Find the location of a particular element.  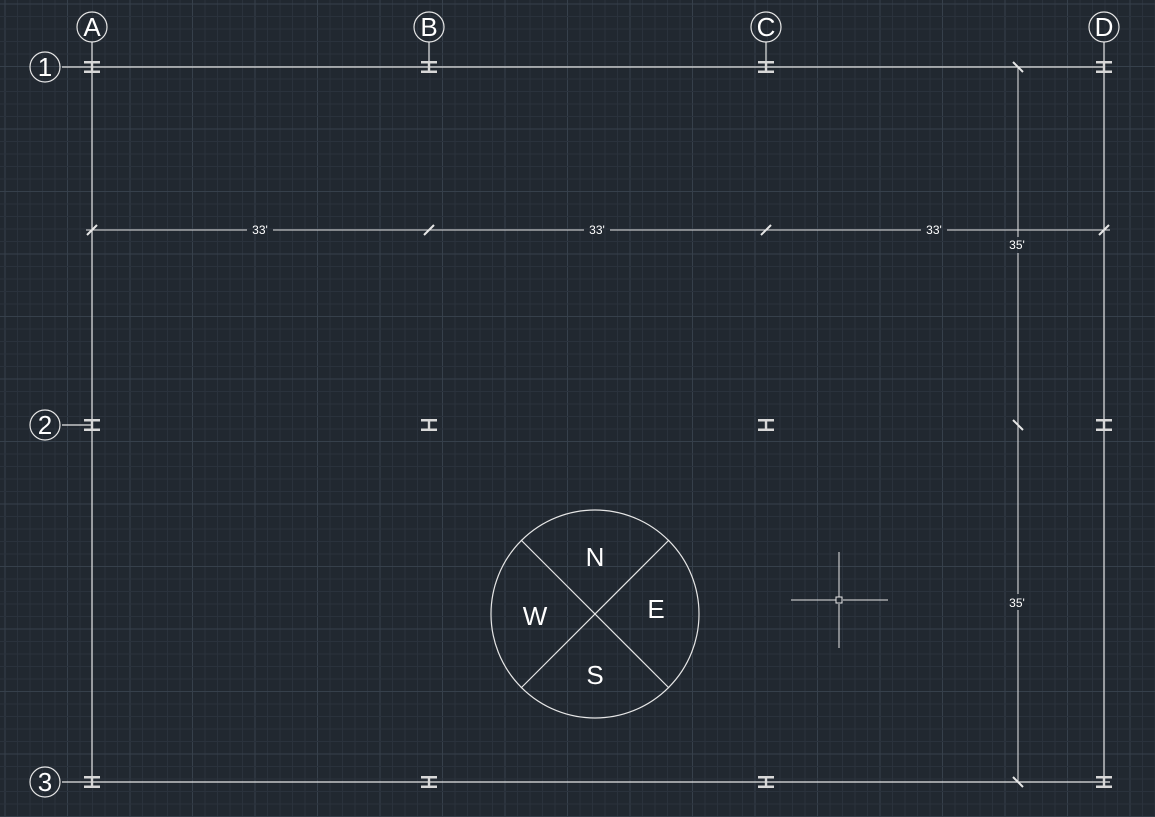

row-bubble-1: 1 is located at coordinates (45, 67).